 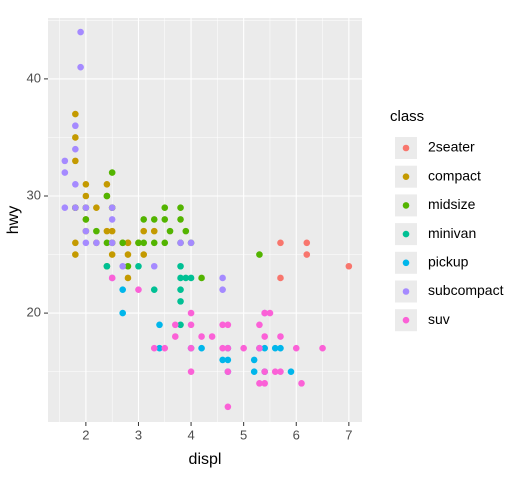 What do you see at coordinates (34, 312) in the screenshot?
I see `y-tick-label: 20` at bounding box center [34, 312].